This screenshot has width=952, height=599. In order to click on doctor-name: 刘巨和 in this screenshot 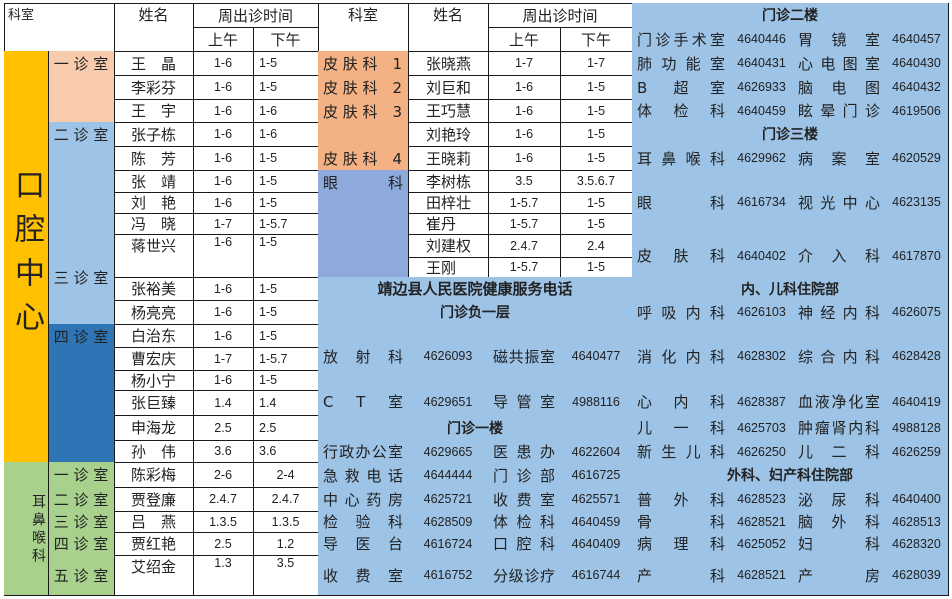, I will do `click(448, 87)`.